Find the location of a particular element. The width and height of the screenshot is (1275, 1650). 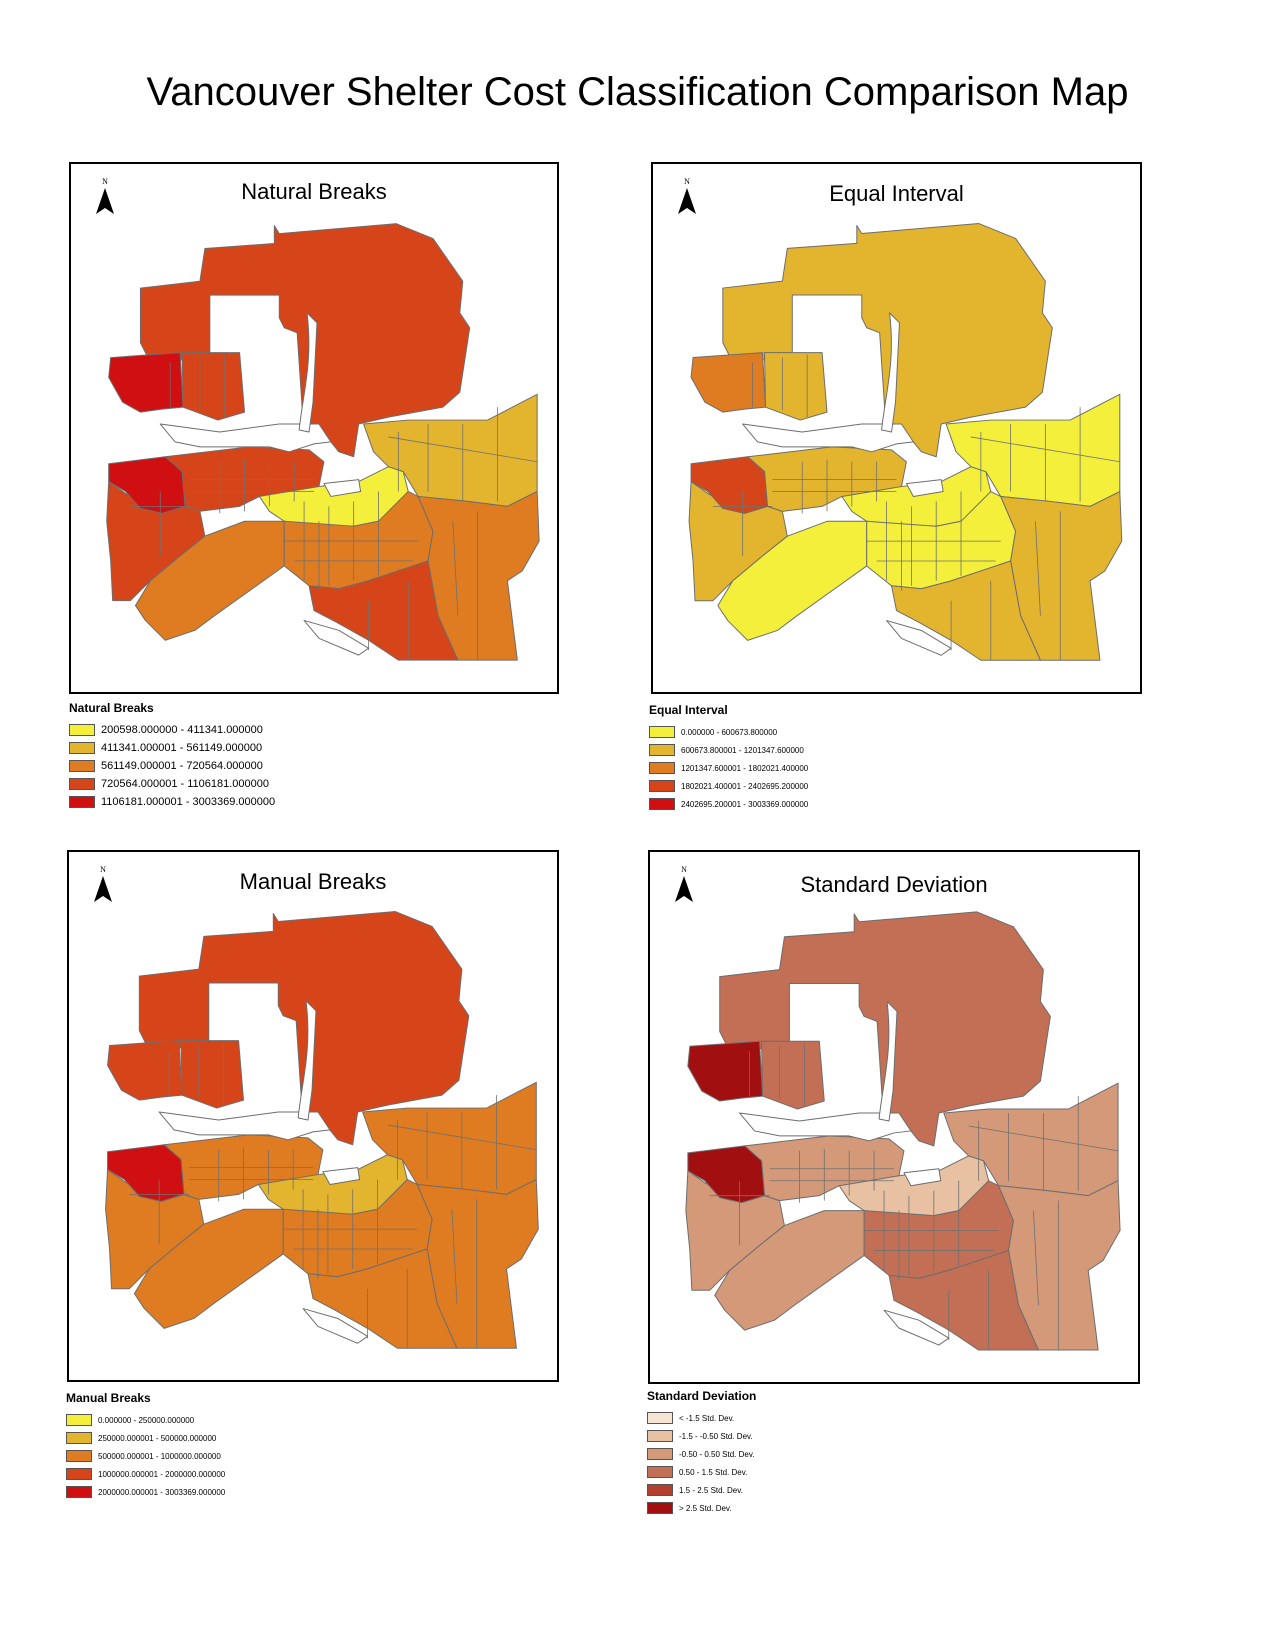

legend-label: < -1.5 Std. Dev. is located at coordinates (707, 1418).